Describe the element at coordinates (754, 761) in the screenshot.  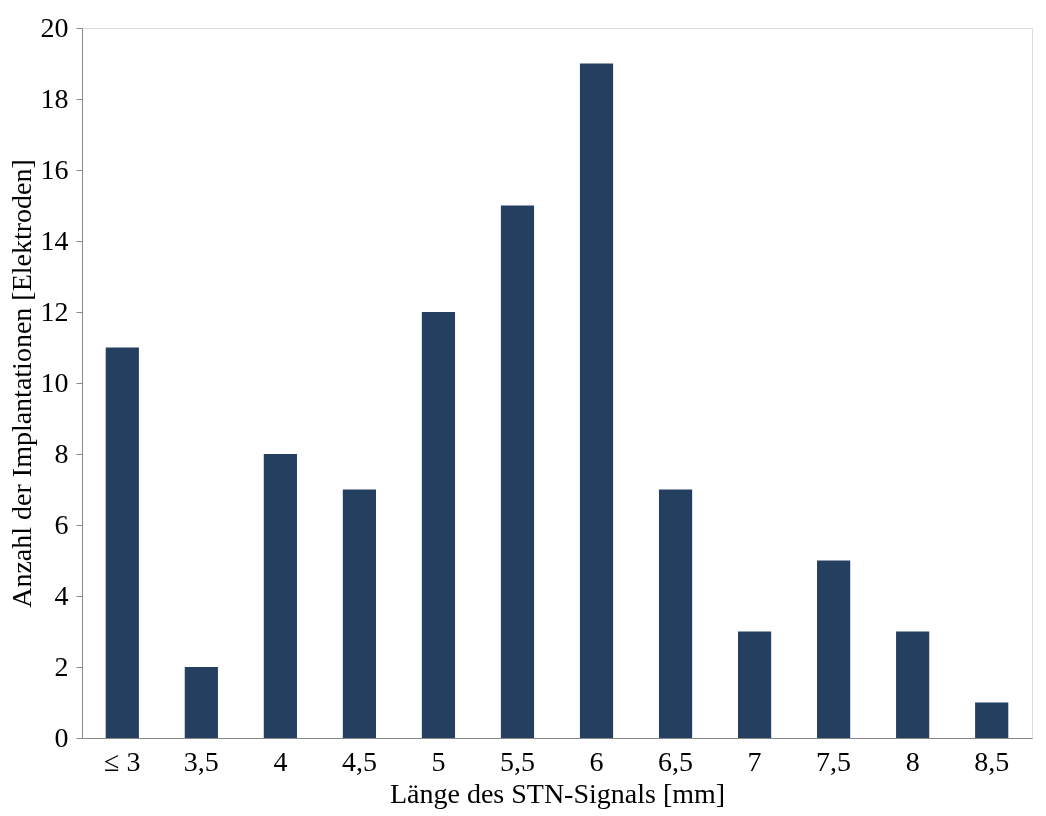
I see `x-tick-label: 7` at that location.